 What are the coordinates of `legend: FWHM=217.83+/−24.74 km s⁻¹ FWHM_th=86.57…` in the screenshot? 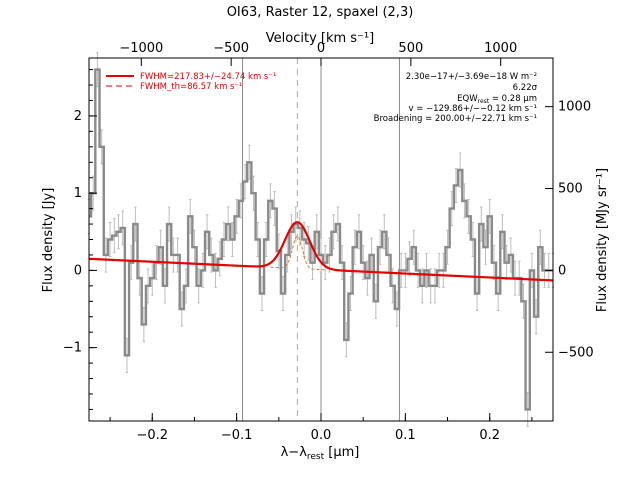 It's located at (191, 82).